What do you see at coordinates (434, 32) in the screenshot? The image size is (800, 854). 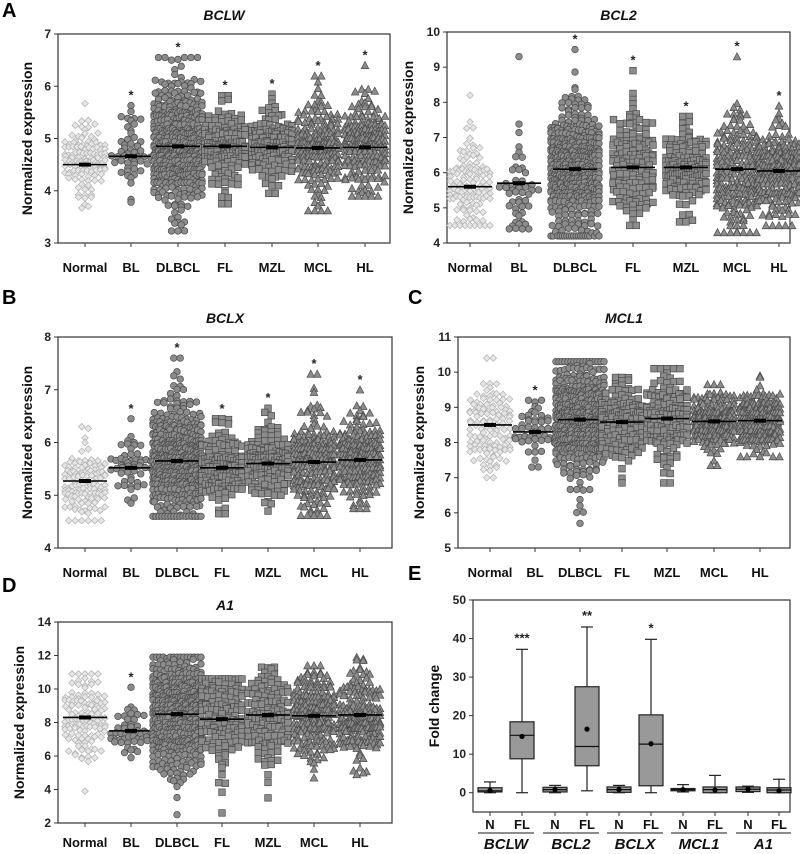 I see `y-tick-label: 10` at bounding box center [434, 32].